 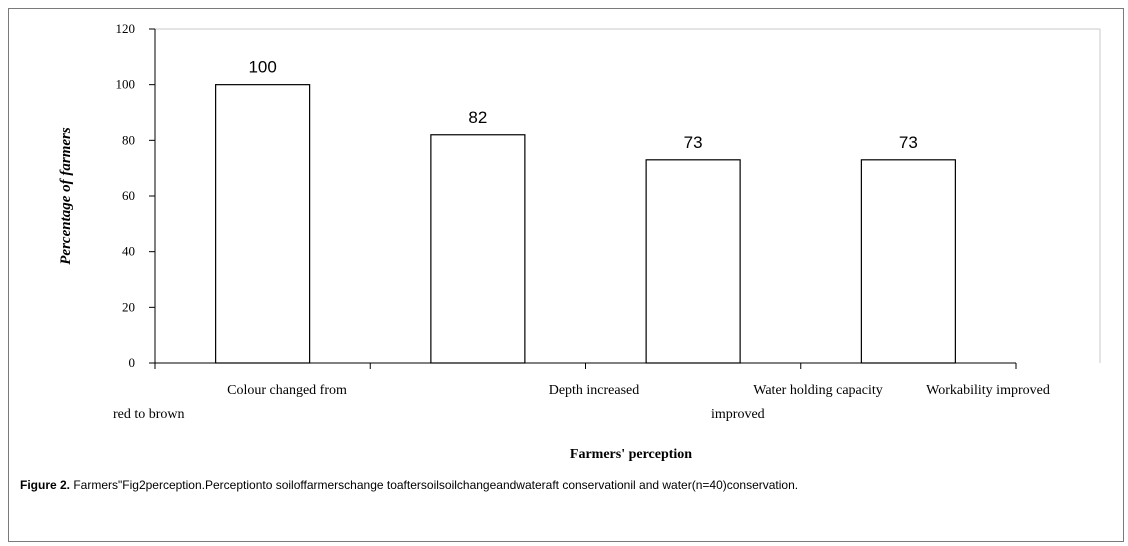 I want to click on y-tick-label: 0, so click(x=132, y=362).